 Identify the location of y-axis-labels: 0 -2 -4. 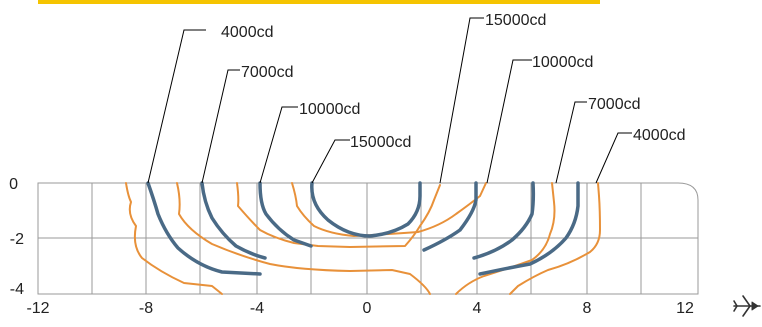
(16, 237).